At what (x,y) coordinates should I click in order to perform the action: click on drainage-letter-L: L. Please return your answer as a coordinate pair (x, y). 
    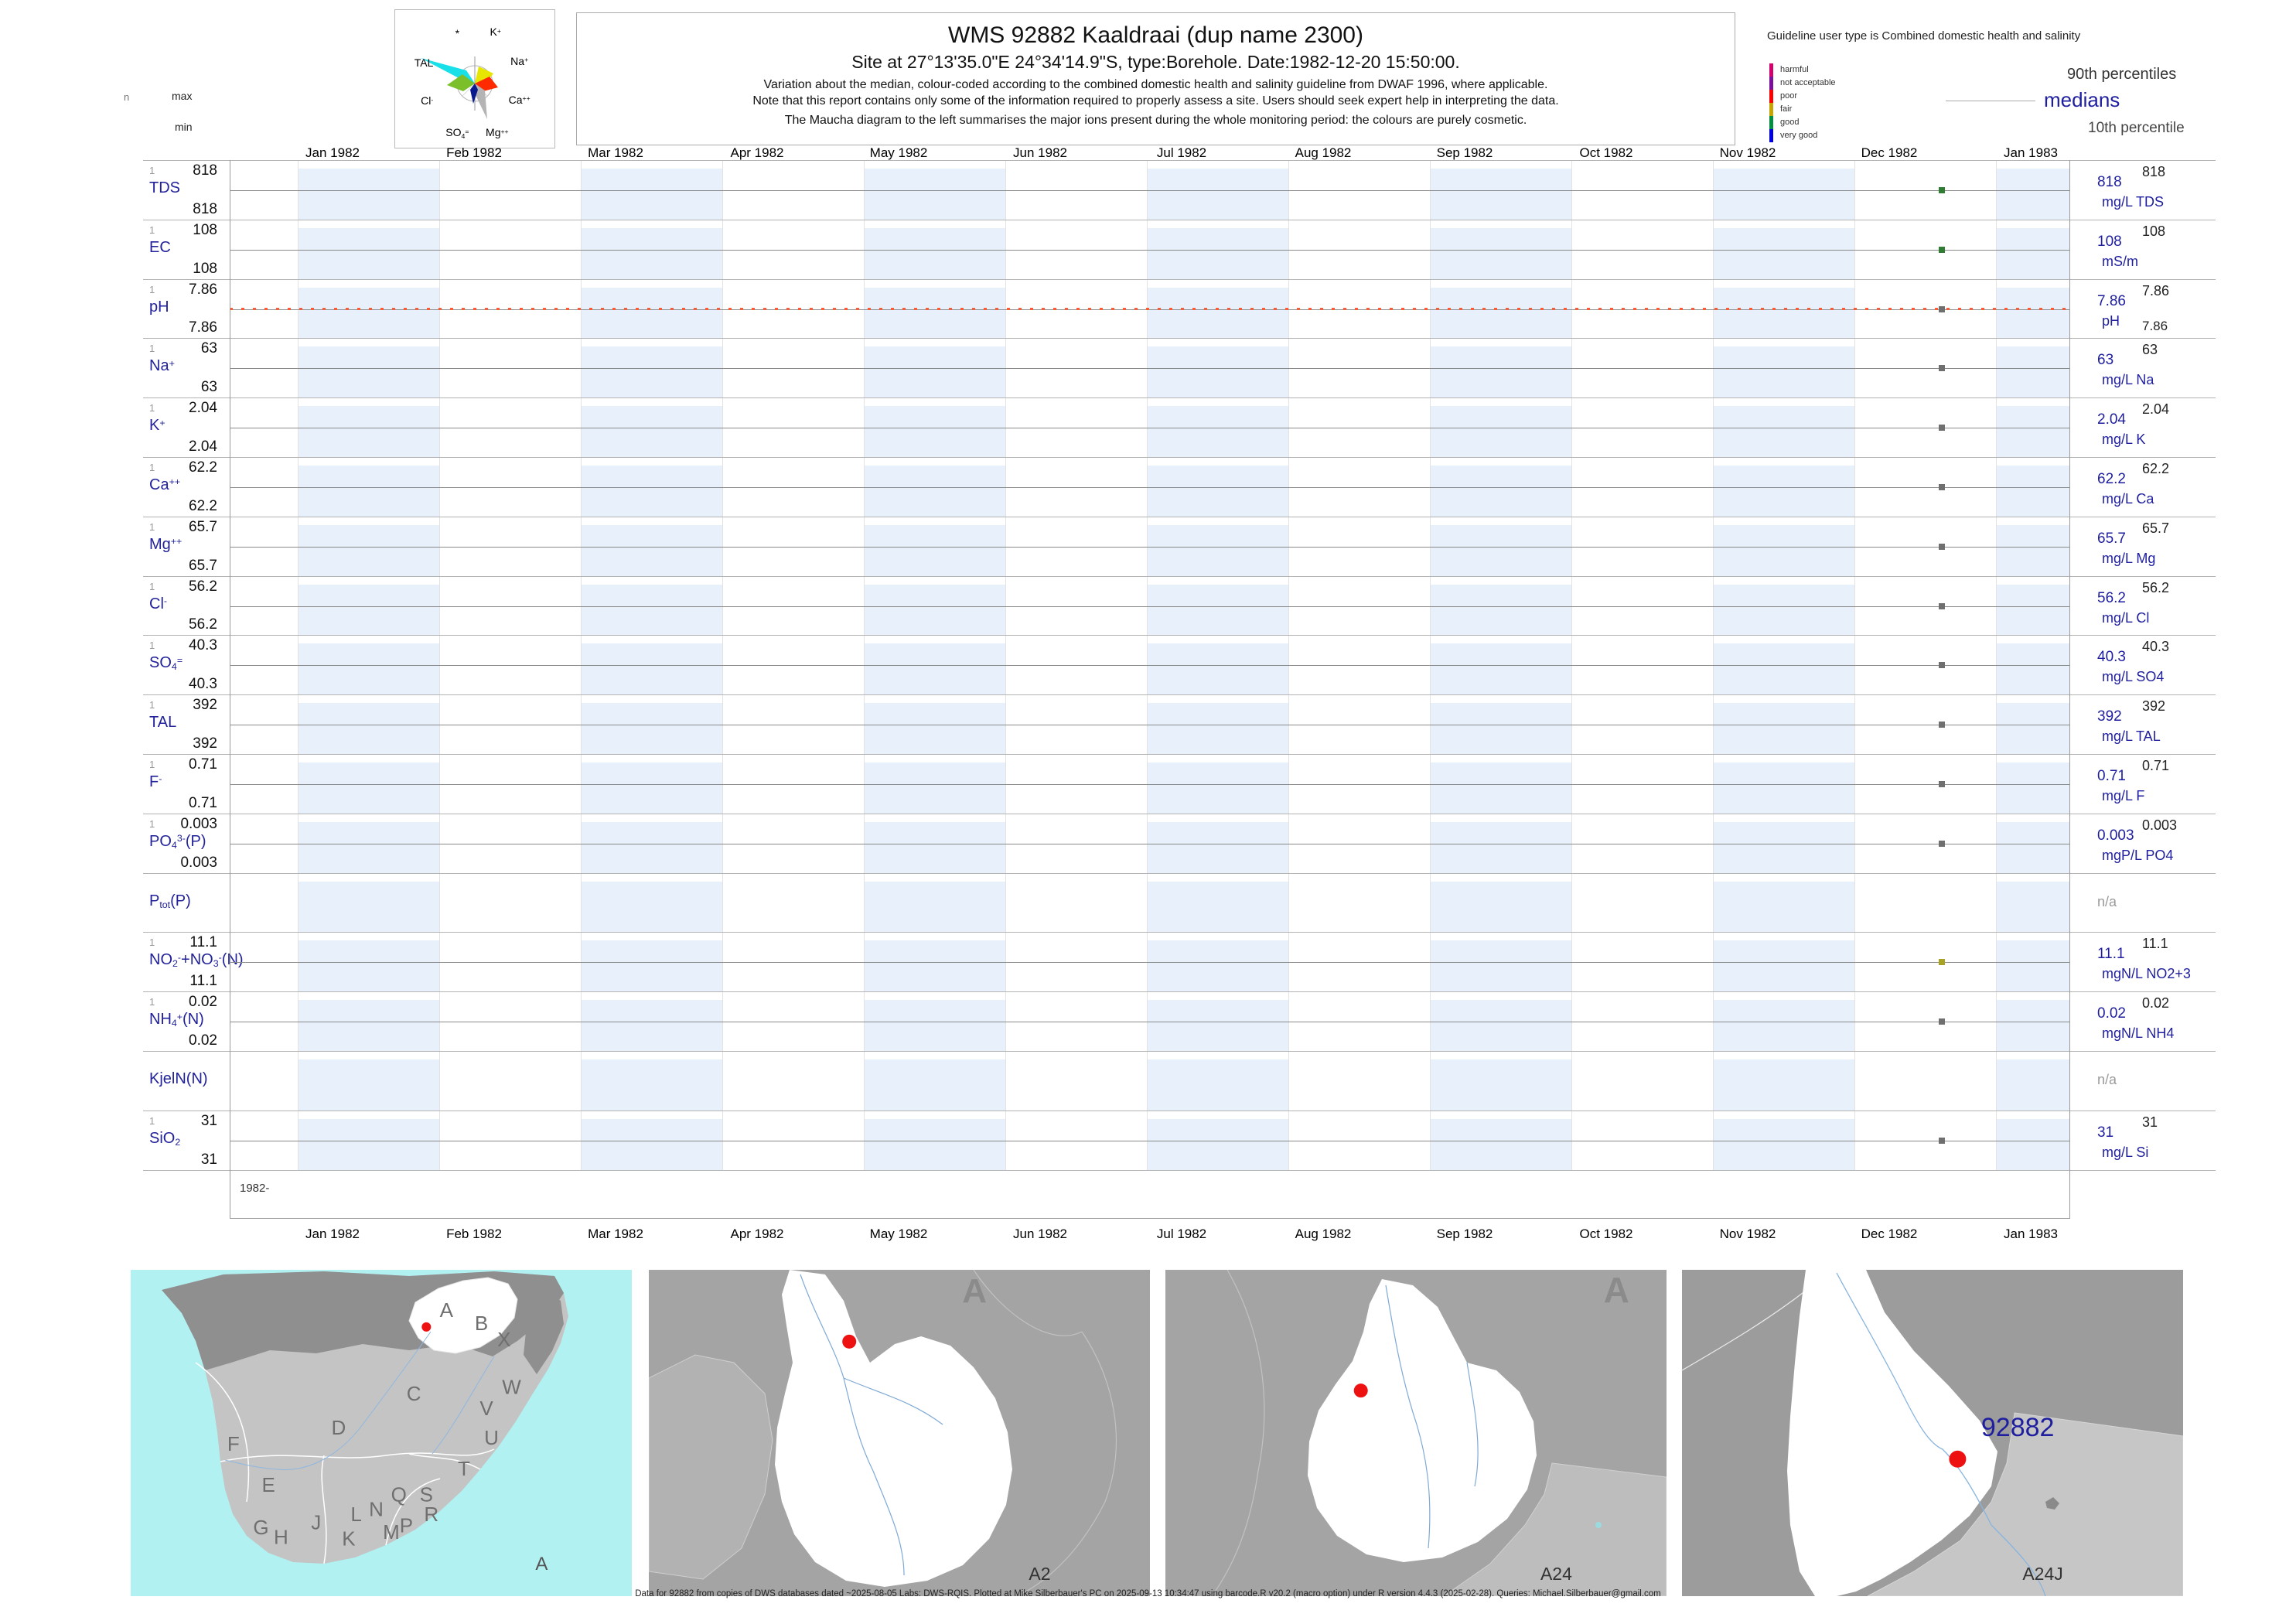
    Looking at the image, I should click on (355, 1514).